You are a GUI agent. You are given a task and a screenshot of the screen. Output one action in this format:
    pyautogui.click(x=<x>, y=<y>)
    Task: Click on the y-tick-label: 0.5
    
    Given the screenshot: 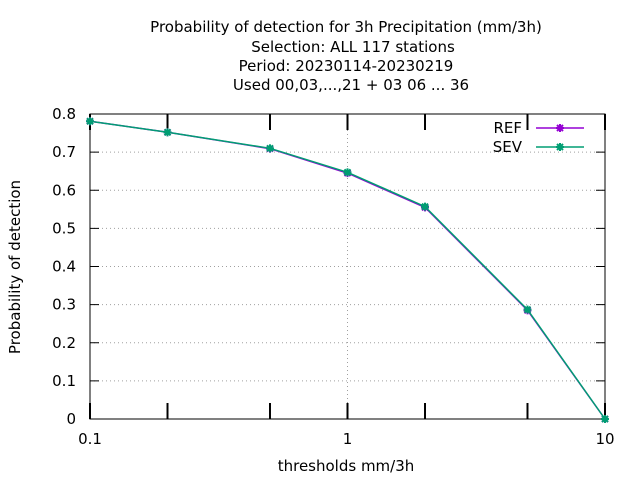 What is the action you would take?
    pyautogui.click(x=64, y=228)
    